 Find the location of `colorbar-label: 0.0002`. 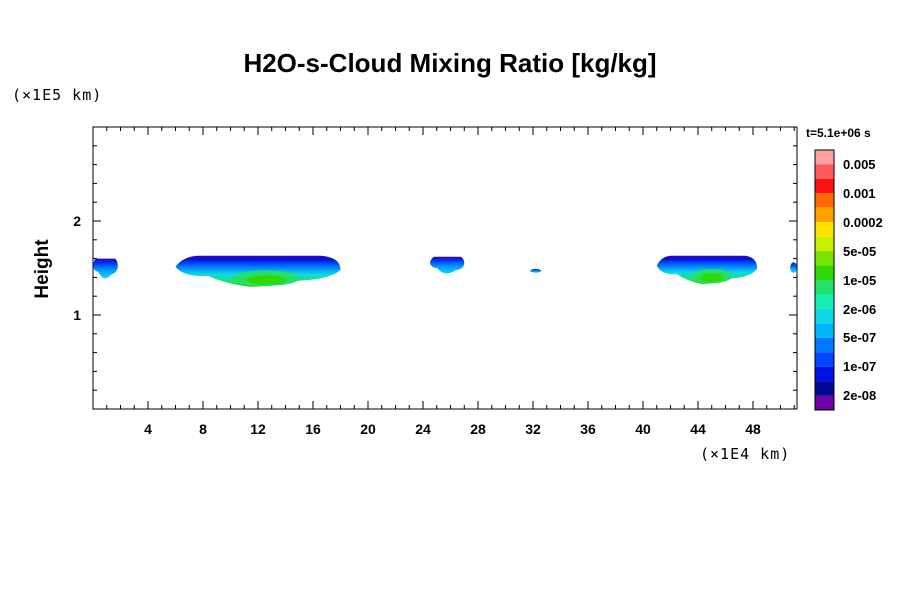

colorbar-label: 0.0002 is located at coordinates (863, 222).